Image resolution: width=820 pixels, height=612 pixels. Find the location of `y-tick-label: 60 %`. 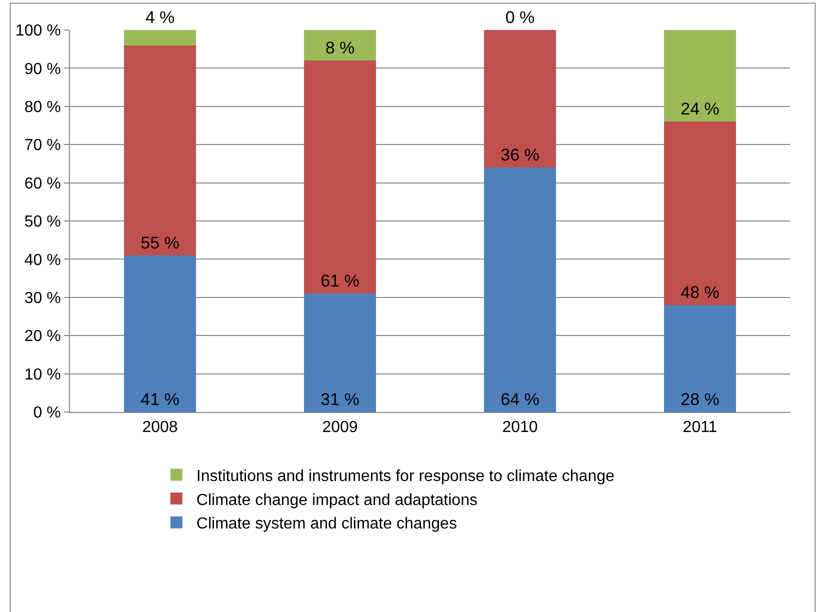

y-tick-label: 60 % is located at coordinates (42, 183).